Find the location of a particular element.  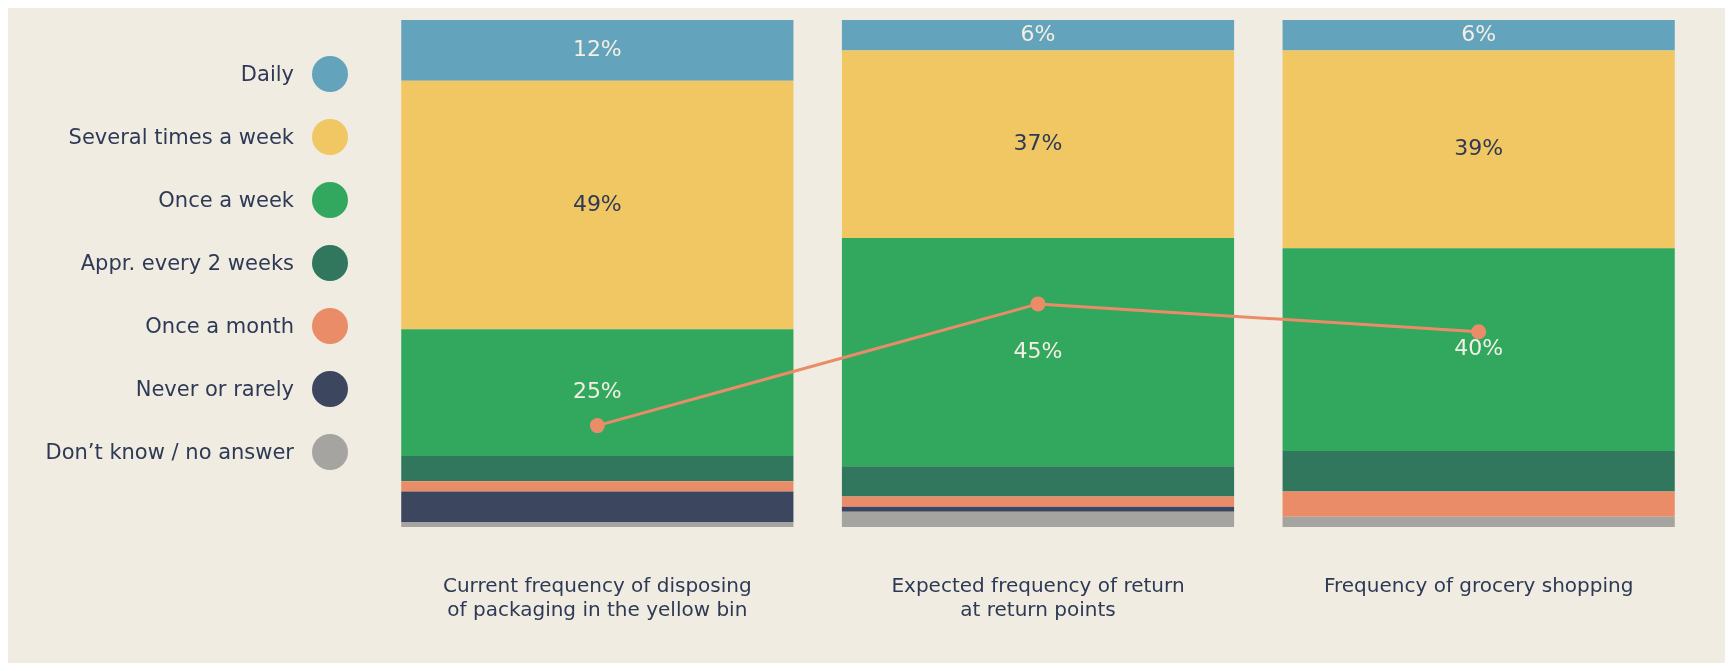

x-tick-label: Current frequency of disposing of packaging in the yellow bin is located at coordinates (597, 597).